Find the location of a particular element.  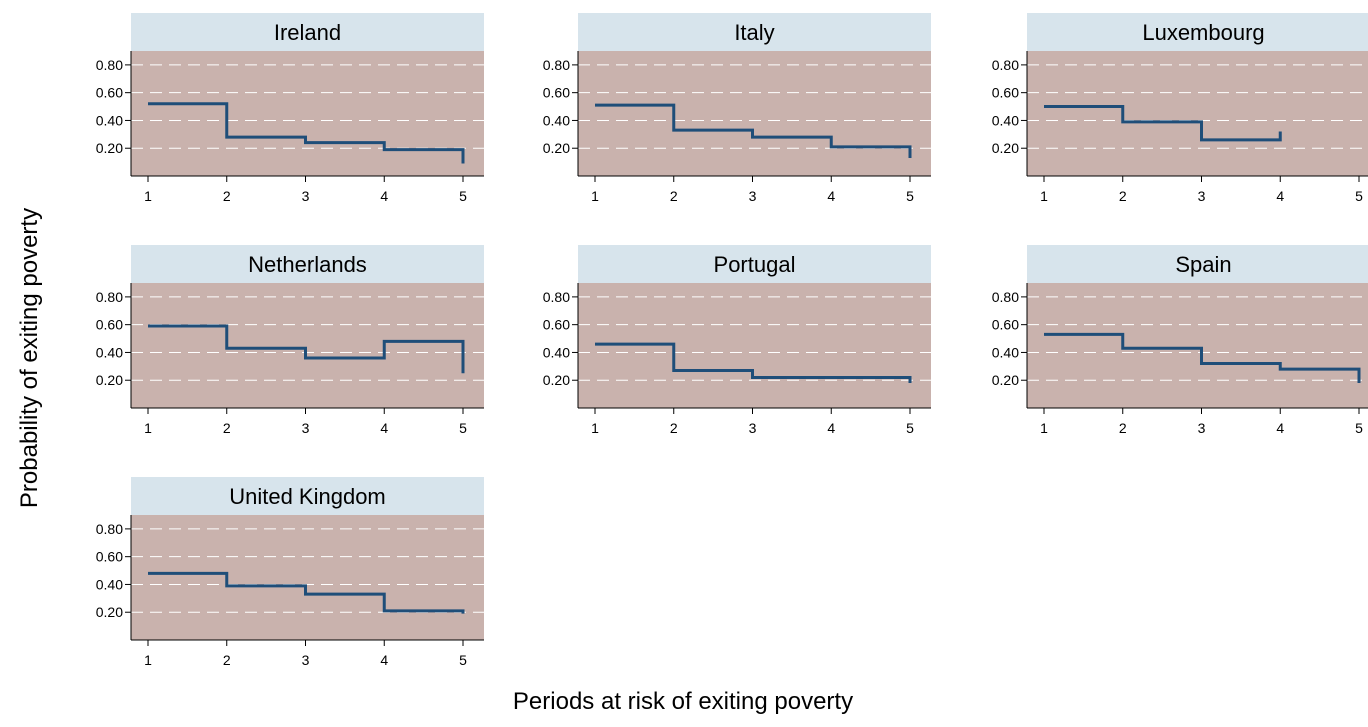

panel-italy: Italy 0.20 0.40 0.60 0.80 1 2 3 4 5 is located at coordinates (737, 108).